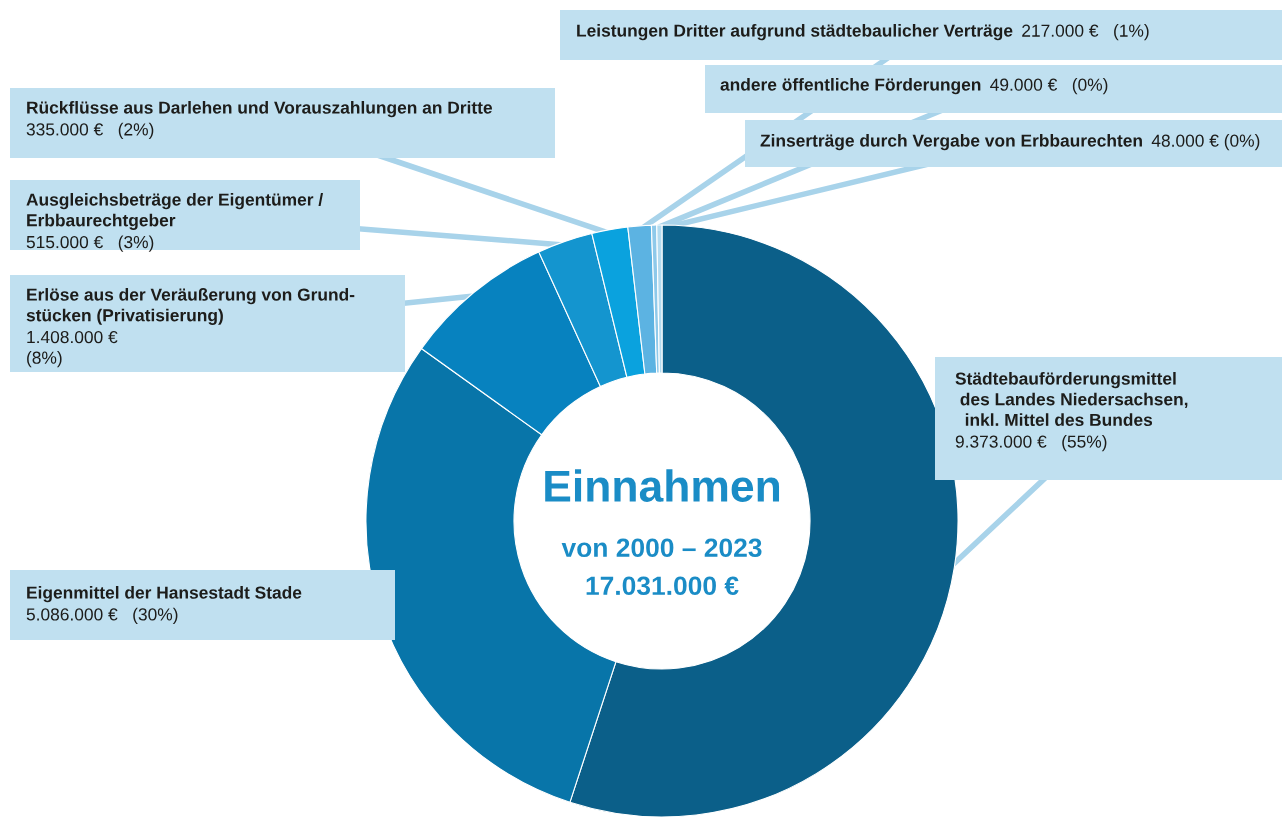 This screenshot has height=819, width=1282. Describe the element at coordinates (102, 615) in the screenshot. I see `data-label: 5.086.000 € (30%)` at that location.